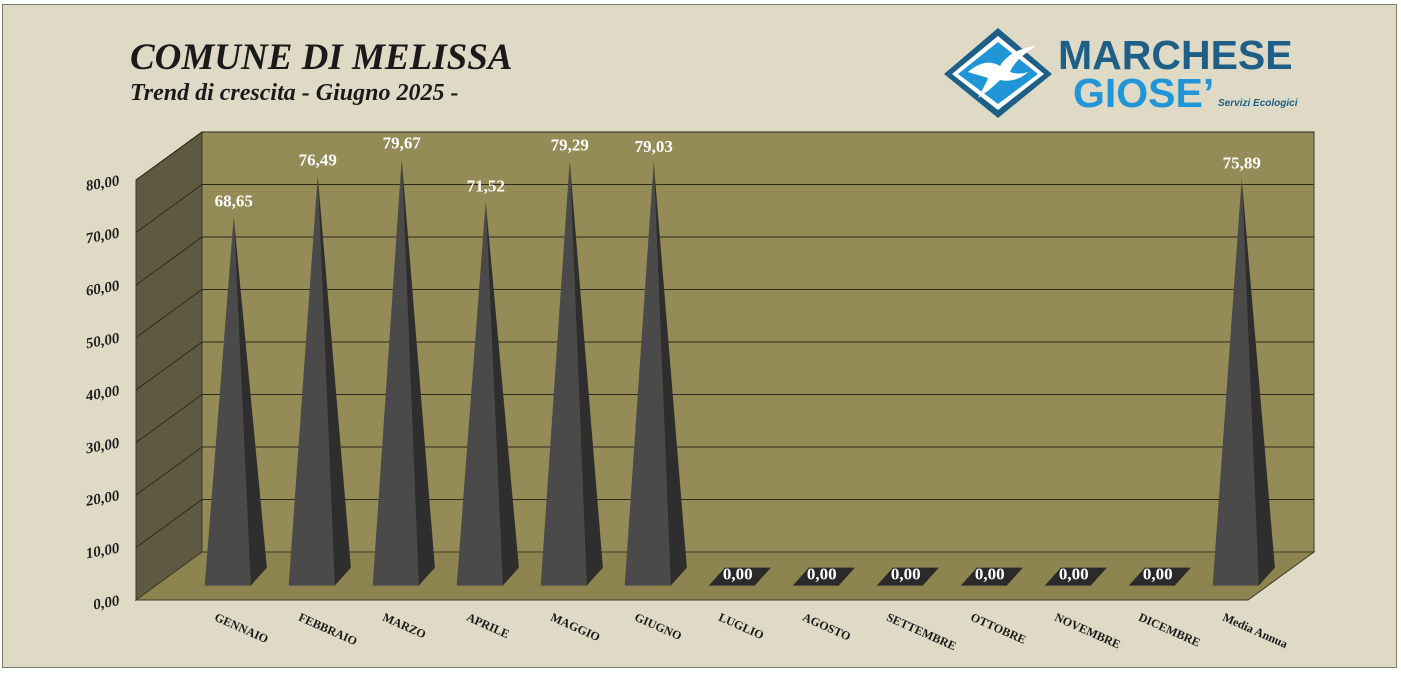 This screenshot has height=674, width=1401. What do you see at coordinates (1242, 163) in the screenshot?
I see `data-label: 75,89` at bounding box center [1242, 163].